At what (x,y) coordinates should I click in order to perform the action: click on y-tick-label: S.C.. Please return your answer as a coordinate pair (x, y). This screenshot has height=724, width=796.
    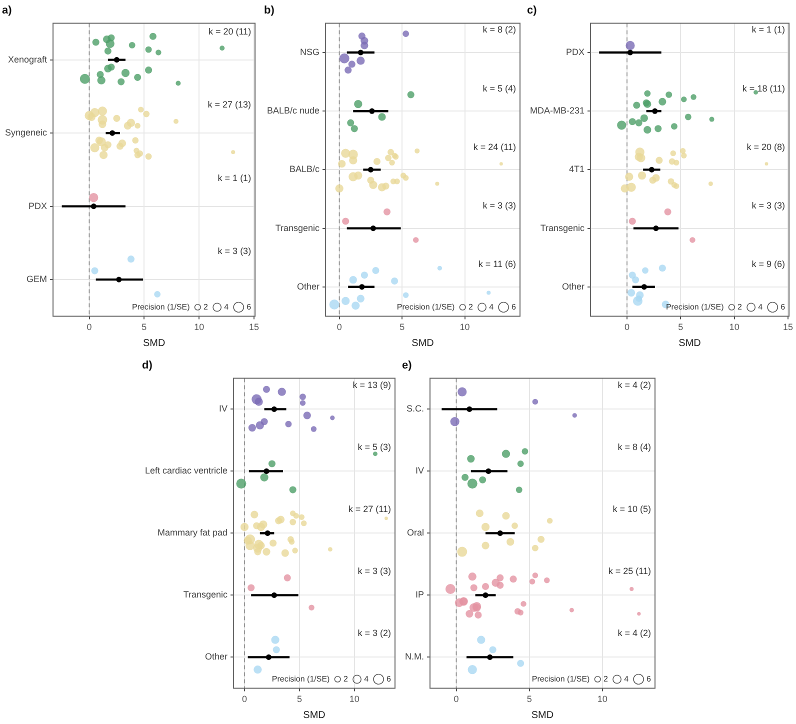
    Looking at the image, I should click on (415, 409).